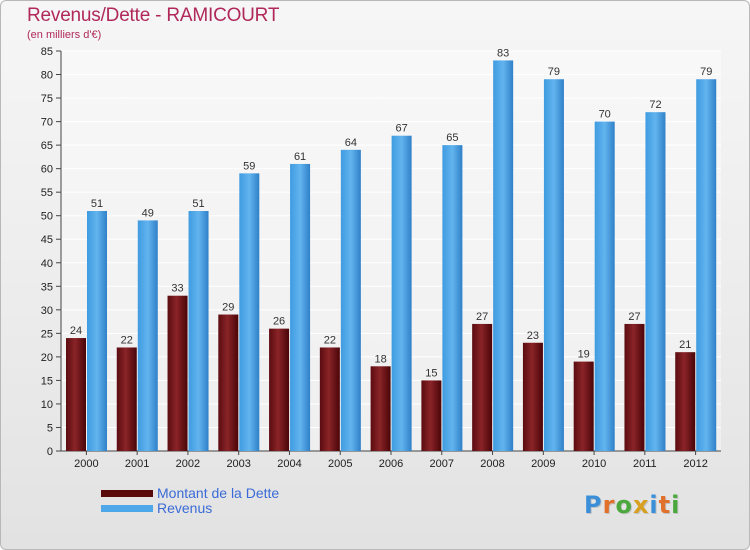 This screenshot has height=550, width=750. What do you see at coordinates (97, 331) in the screenshot?
I see `bar-revenus-2000` at bounding box center [97, 331].